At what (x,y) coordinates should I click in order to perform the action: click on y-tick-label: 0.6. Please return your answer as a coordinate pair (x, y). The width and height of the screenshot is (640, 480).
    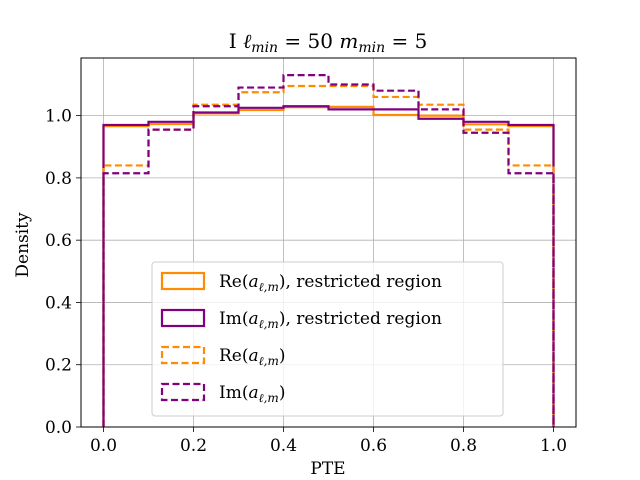
    Looking at the image, I should click on (58, 241).